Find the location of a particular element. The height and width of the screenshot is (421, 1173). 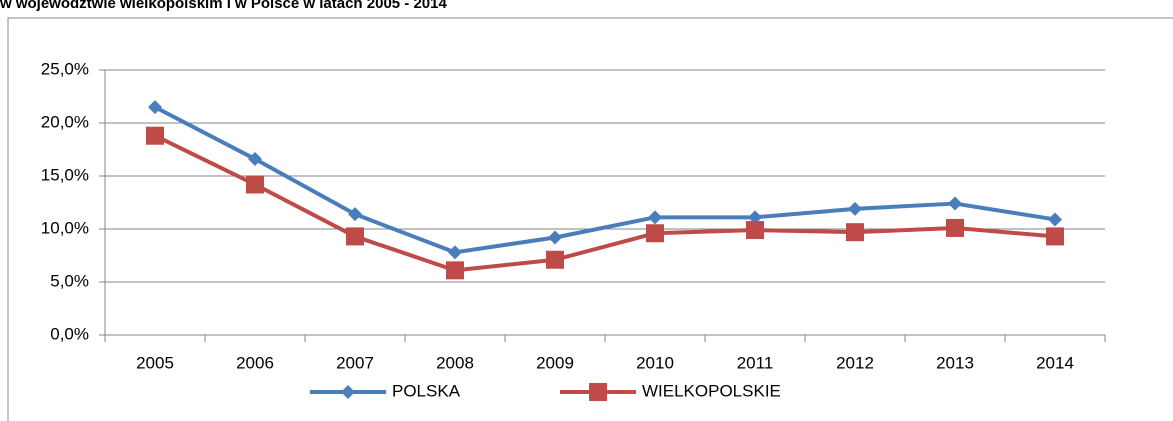

legend-label: WIELKOPOLSKIE is located at coordinates (711, 390).